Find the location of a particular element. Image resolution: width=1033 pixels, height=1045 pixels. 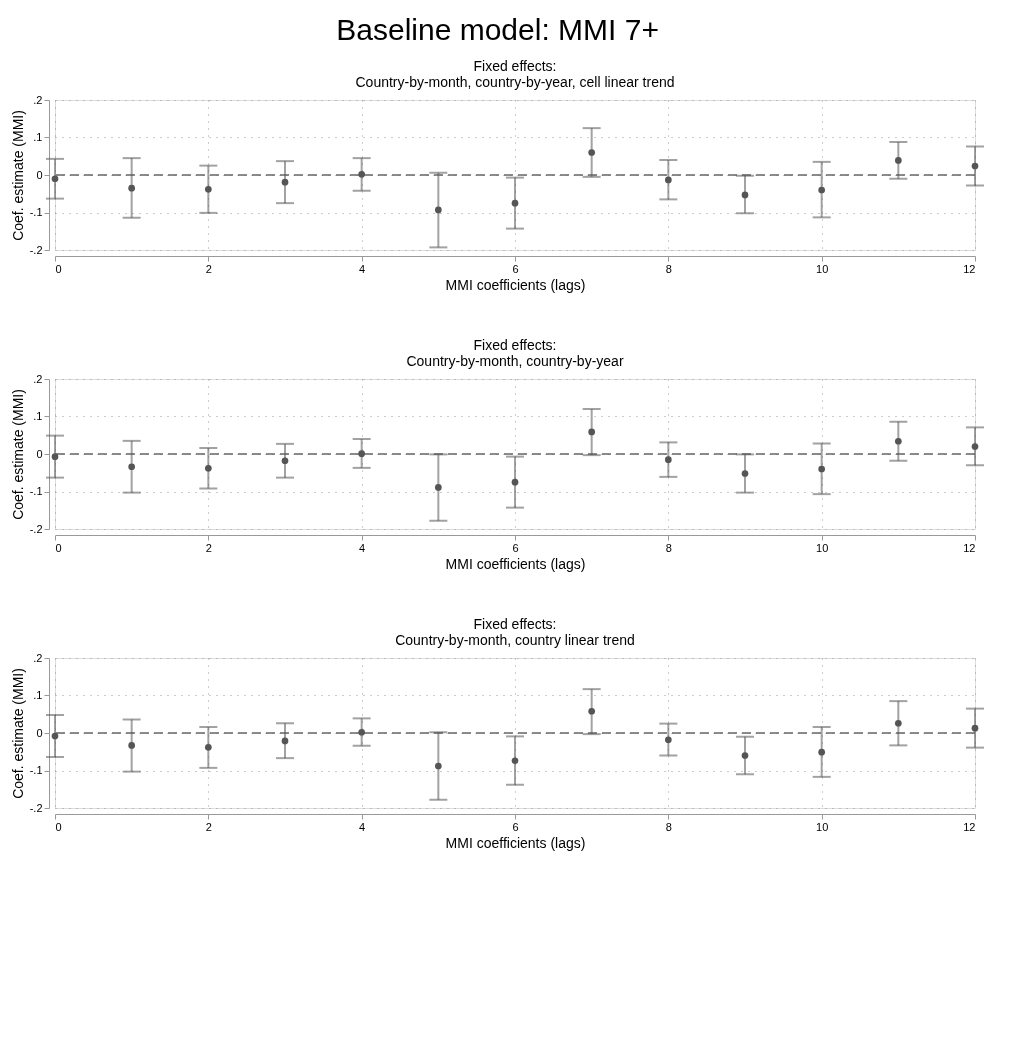

text: Baseline model: MMI 7+ is located at coordinates (497, 29).